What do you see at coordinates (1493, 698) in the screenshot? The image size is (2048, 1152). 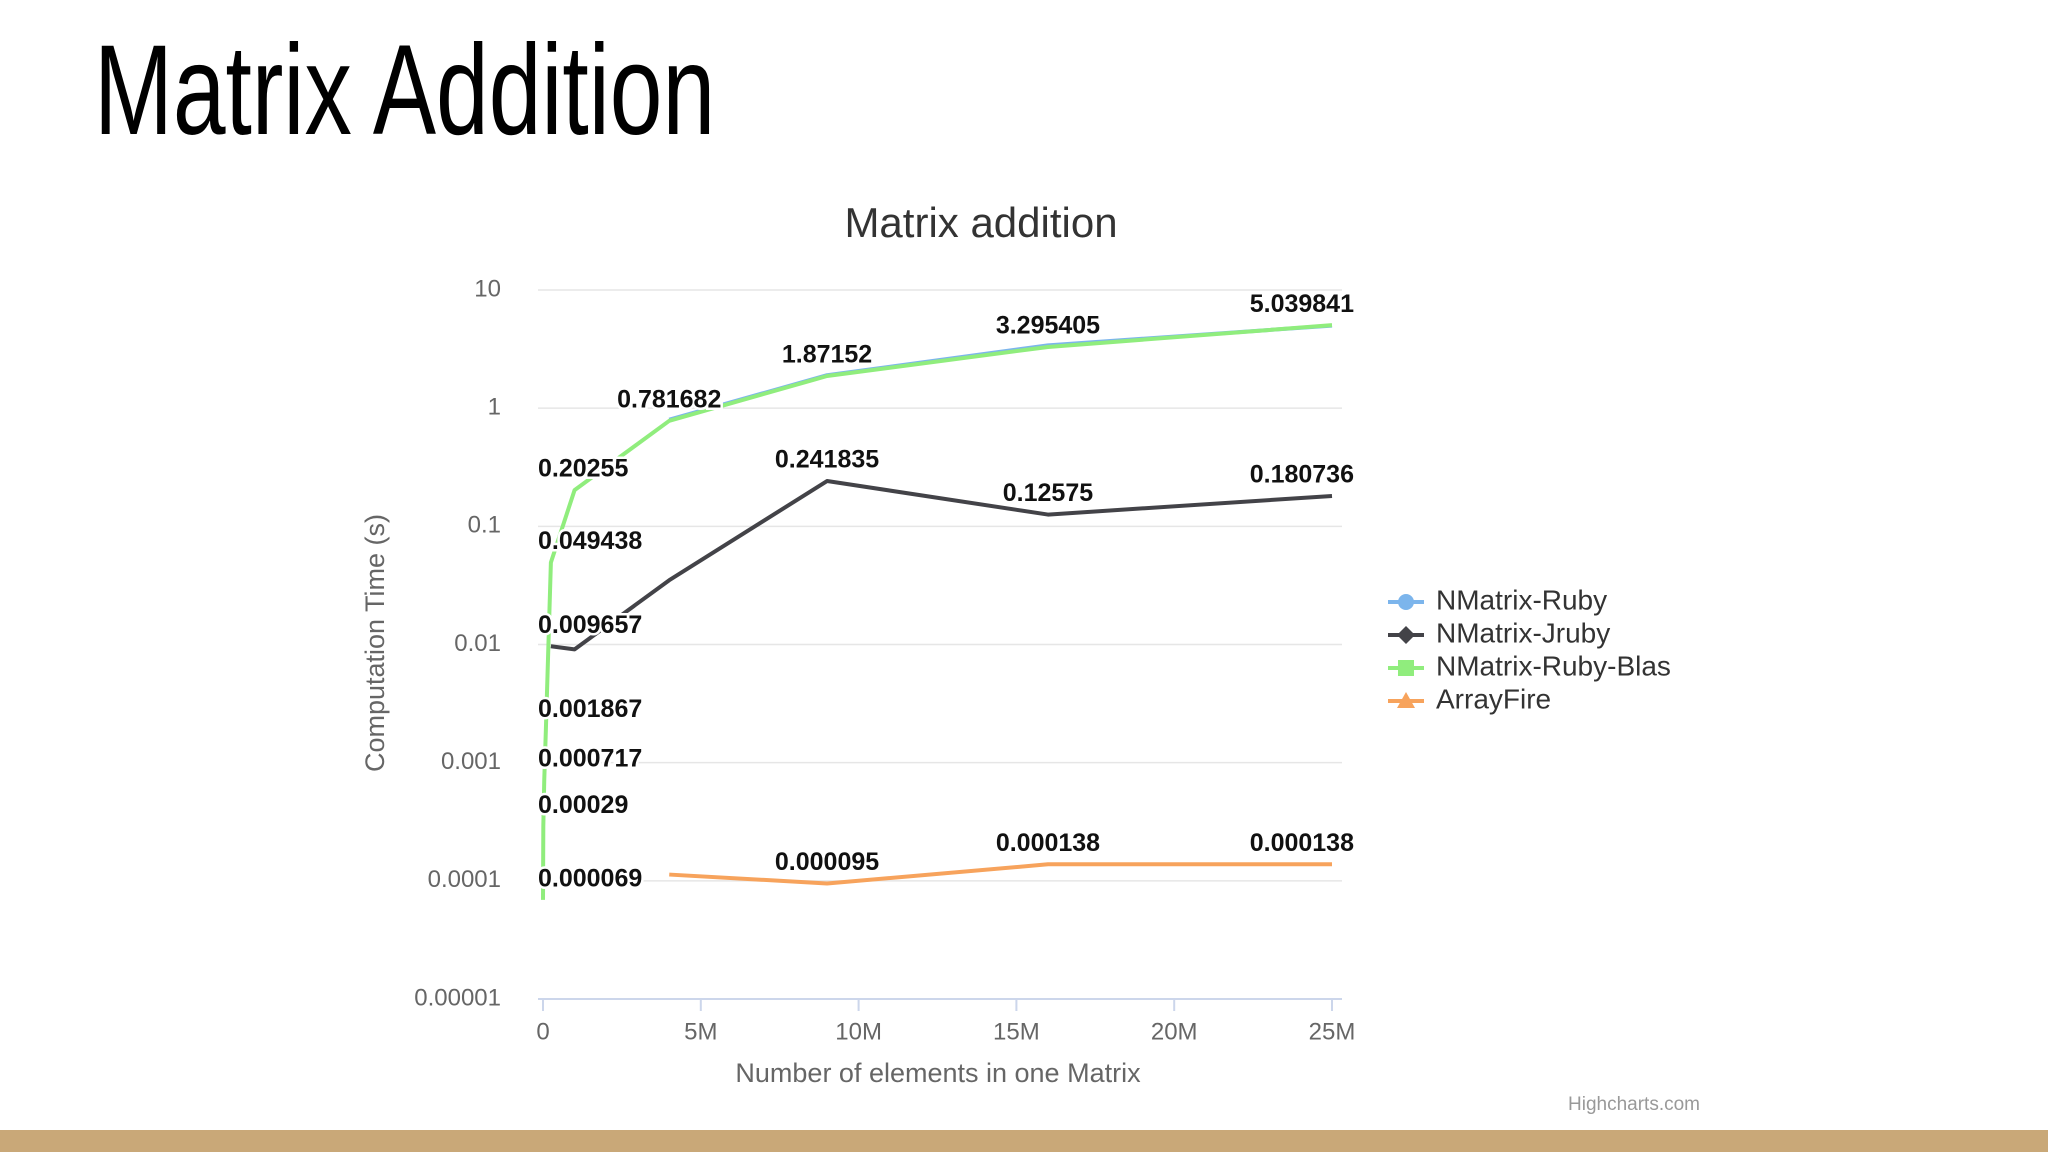 I see `legend-label: ArrayFire` at bounding box center [1493, 698].